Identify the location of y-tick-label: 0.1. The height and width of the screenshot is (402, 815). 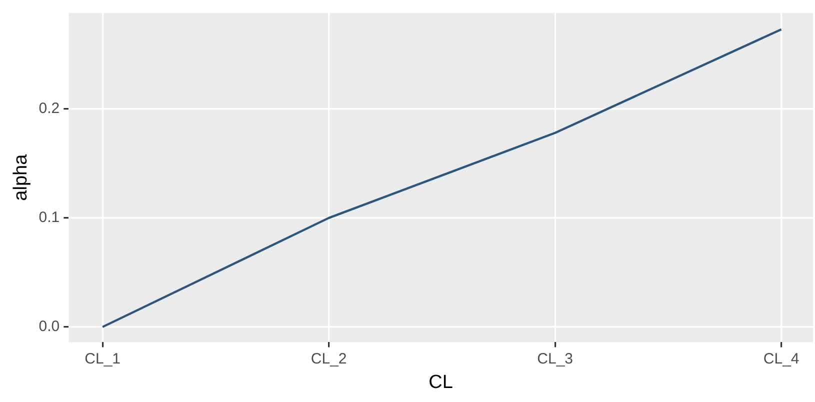
(49, 217).